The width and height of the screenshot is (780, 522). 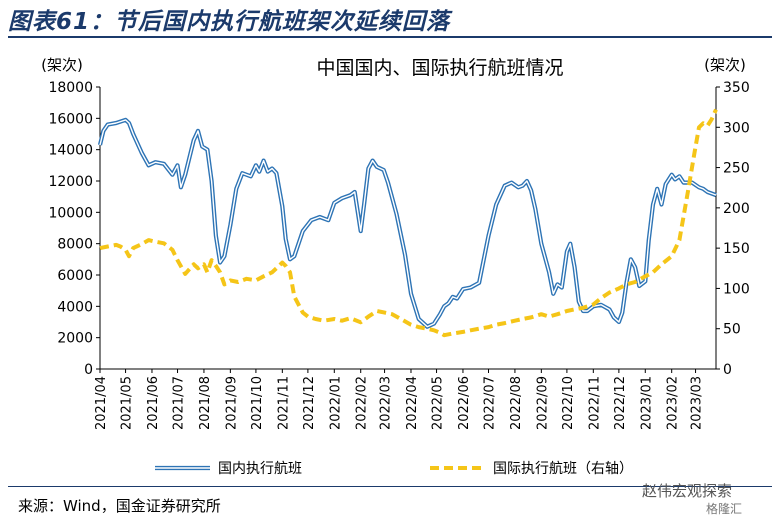 I want to click on y-axis-label-right: (架次), so click(x=725, y=65).